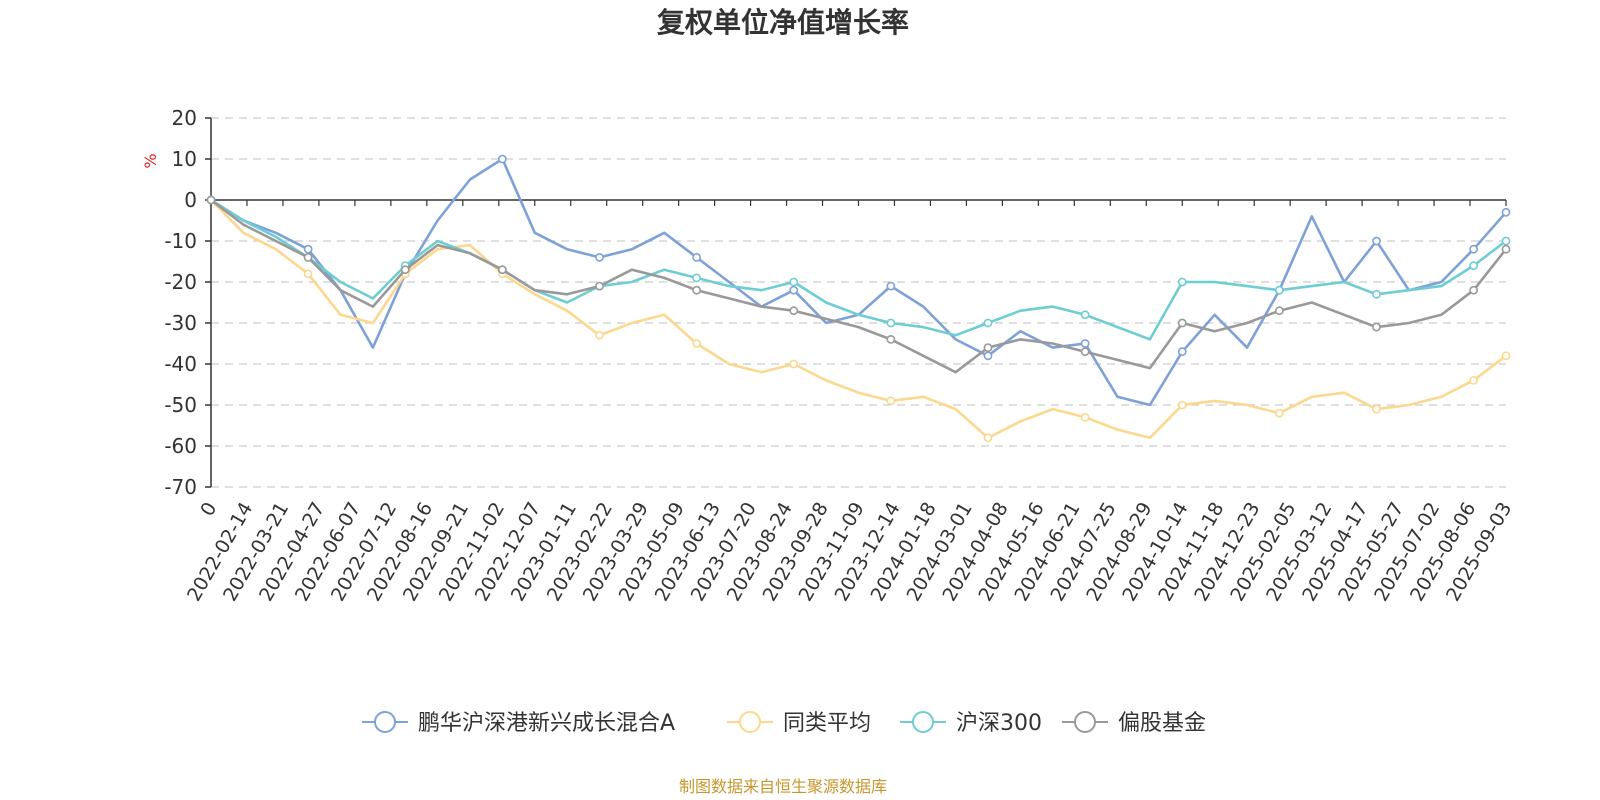  Describe the element at coordinates (208, 509) in the screenshot. I see `x-tick-label: 0` at that location.